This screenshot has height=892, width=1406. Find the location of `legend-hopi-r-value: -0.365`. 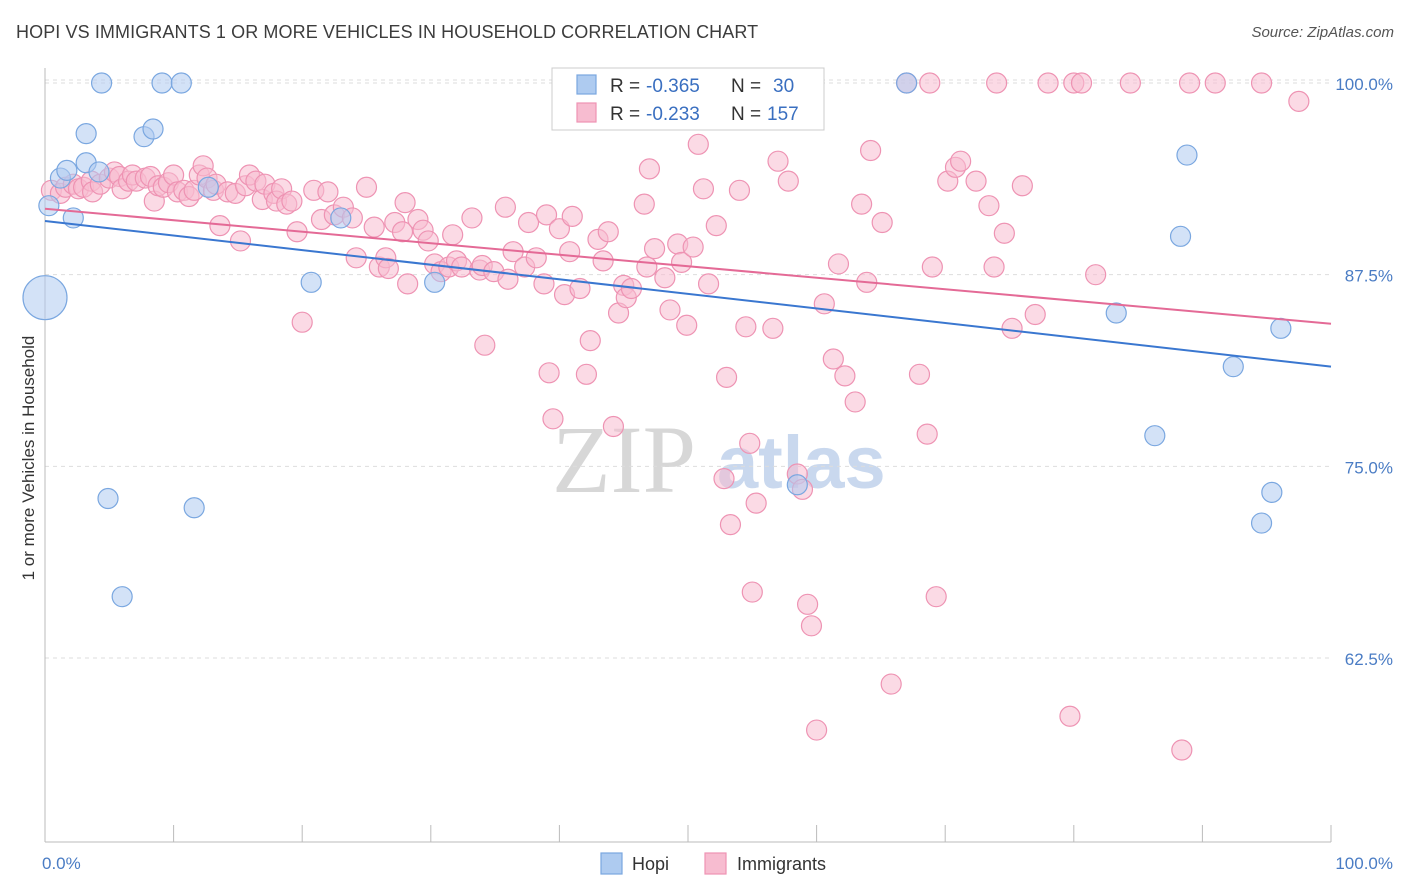

legend-hopi-r-value: -0.365 is located at coordinates (673, 86).